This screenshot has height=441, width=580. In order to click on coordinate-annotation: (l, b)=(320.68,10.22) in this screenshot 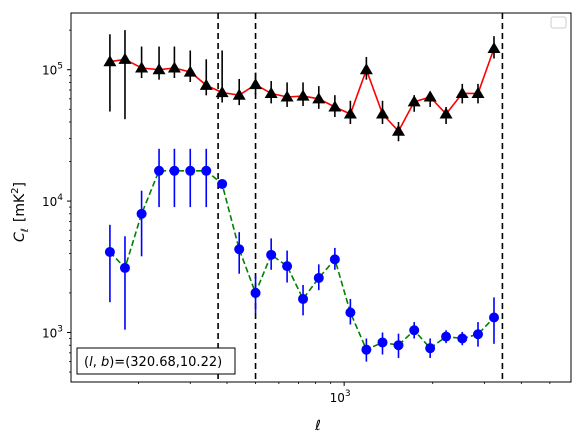, I will do `click(156, 361)`.